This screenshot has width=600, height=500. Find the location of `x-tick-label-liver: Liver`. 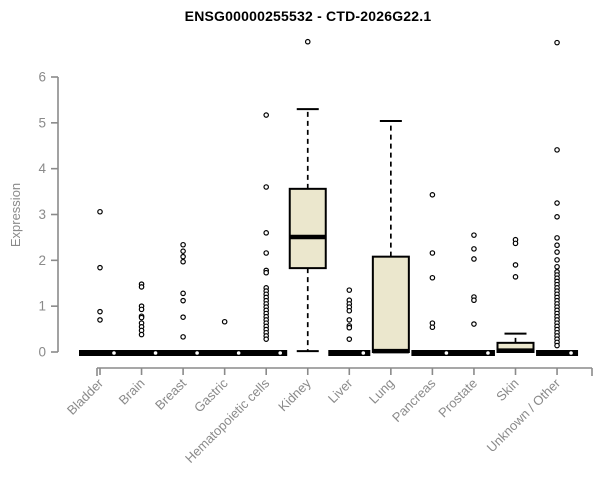

x-tick-label-liver: Liver is located at coordinates (340, 390).